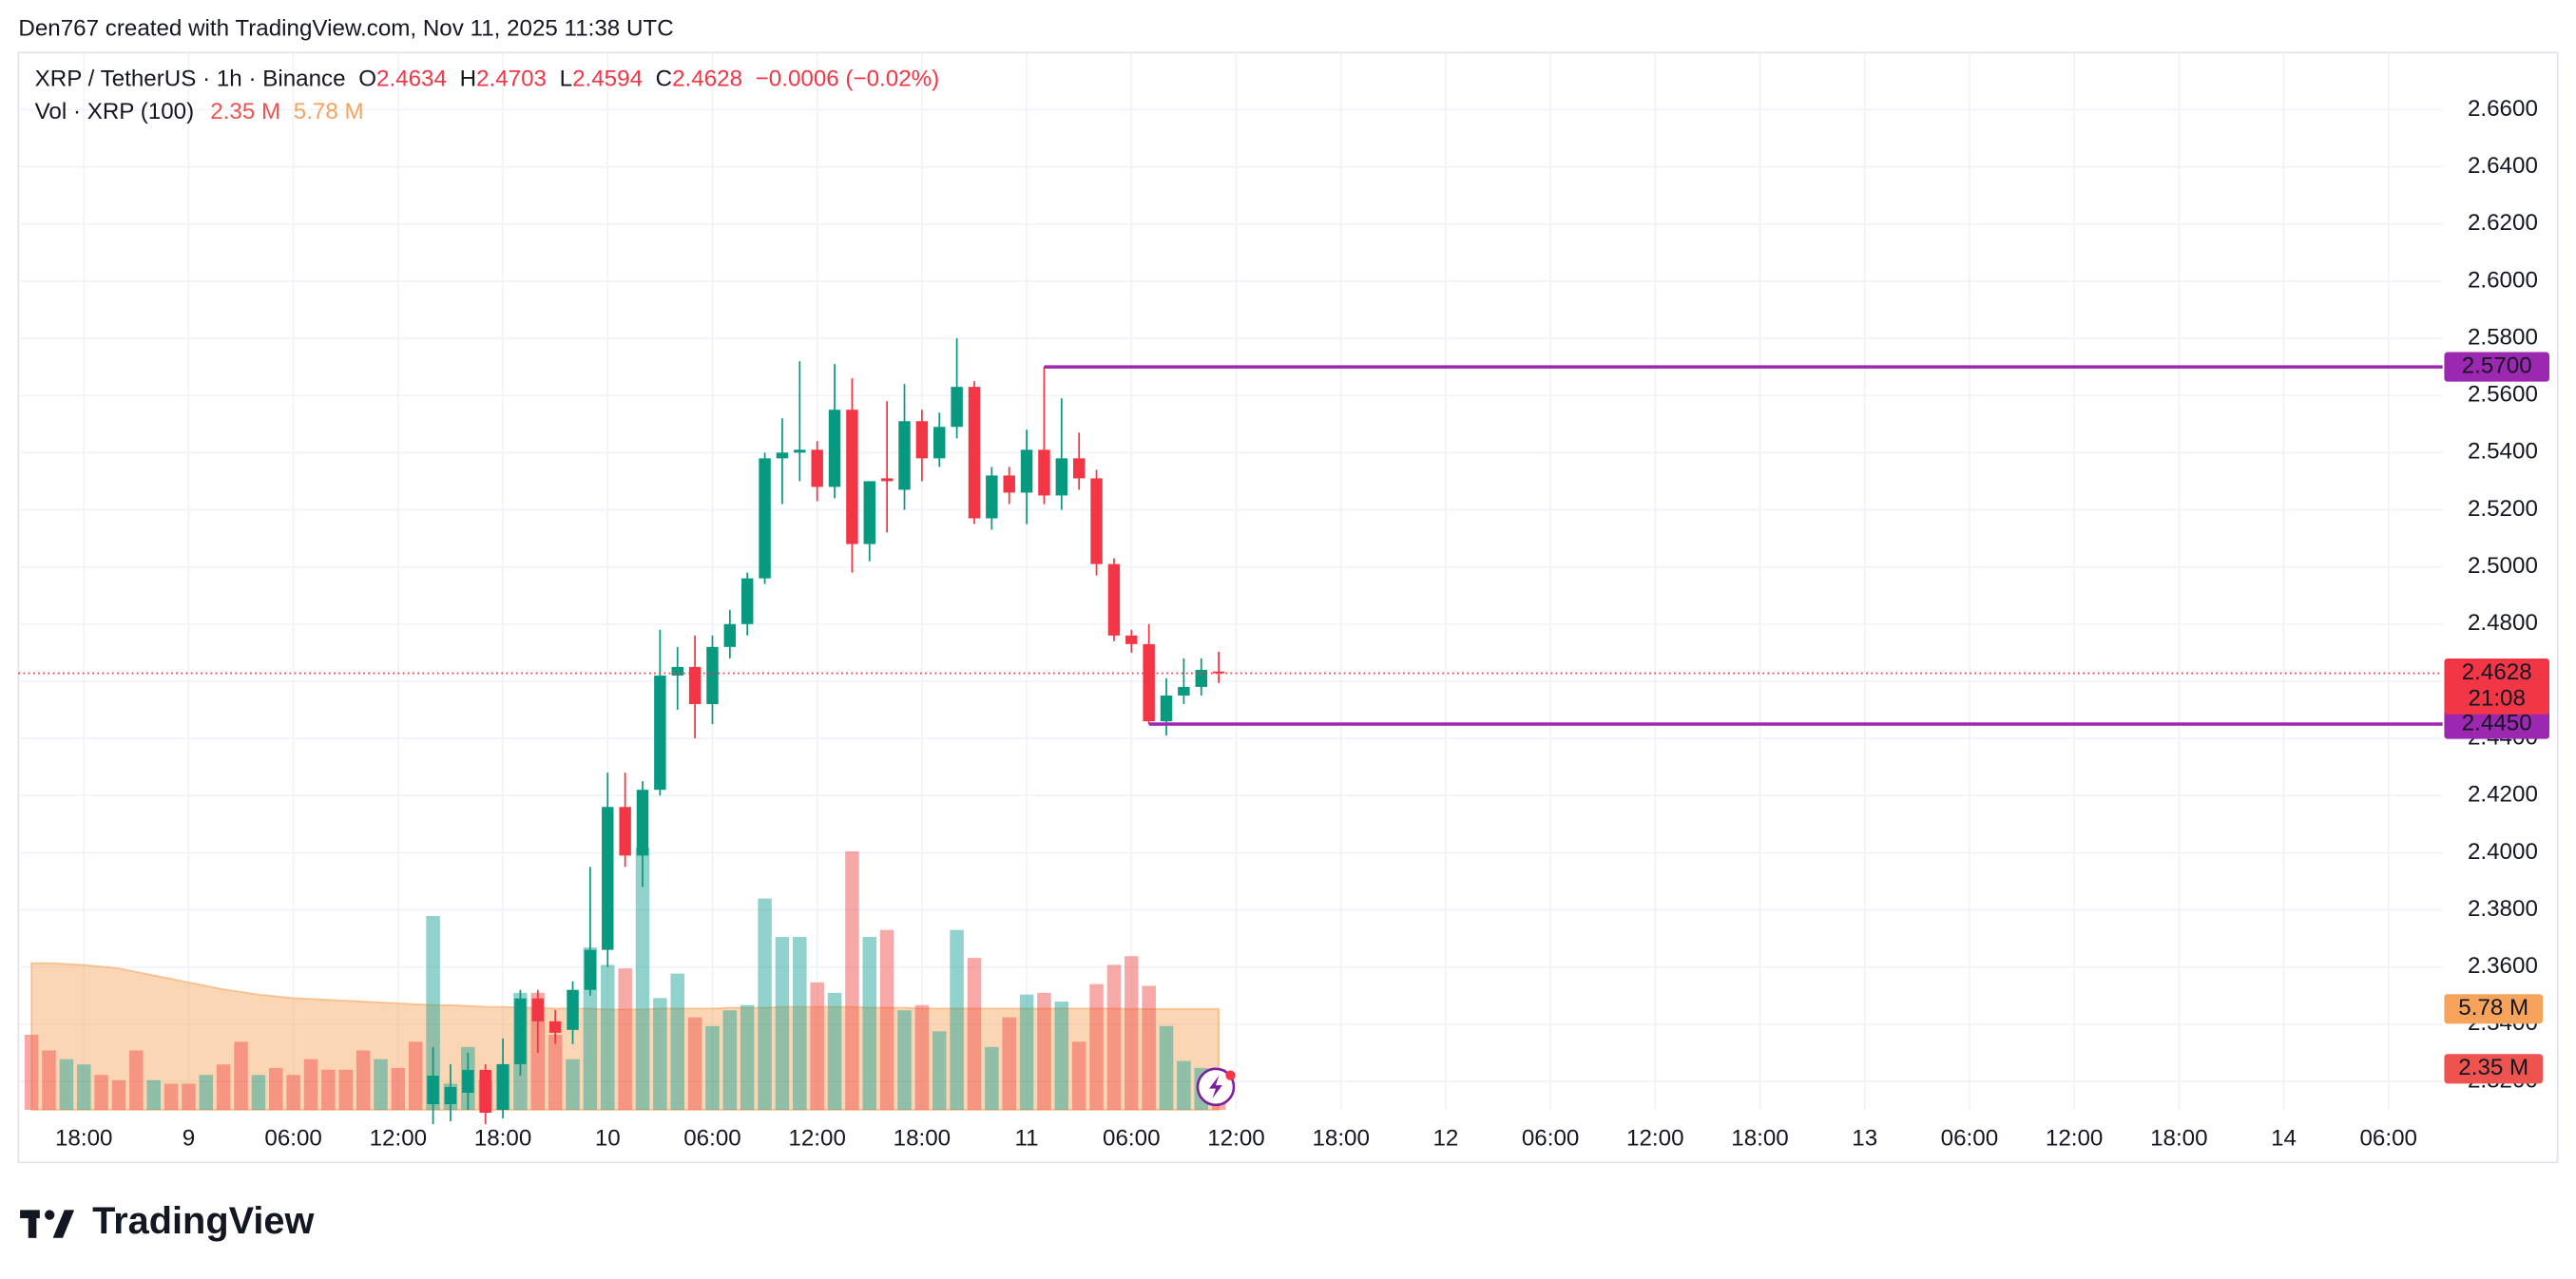  I want to click on high-value: 2.4703, so click(511, 79).